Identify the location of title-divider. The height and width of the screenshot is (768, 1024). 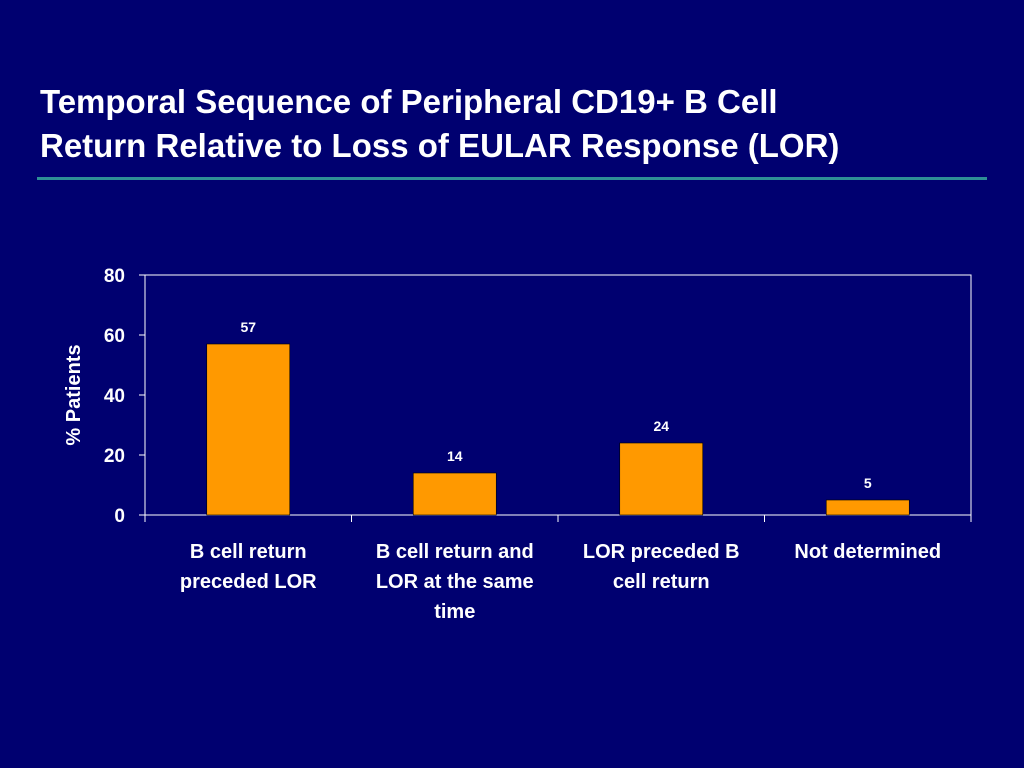
(512, 178).